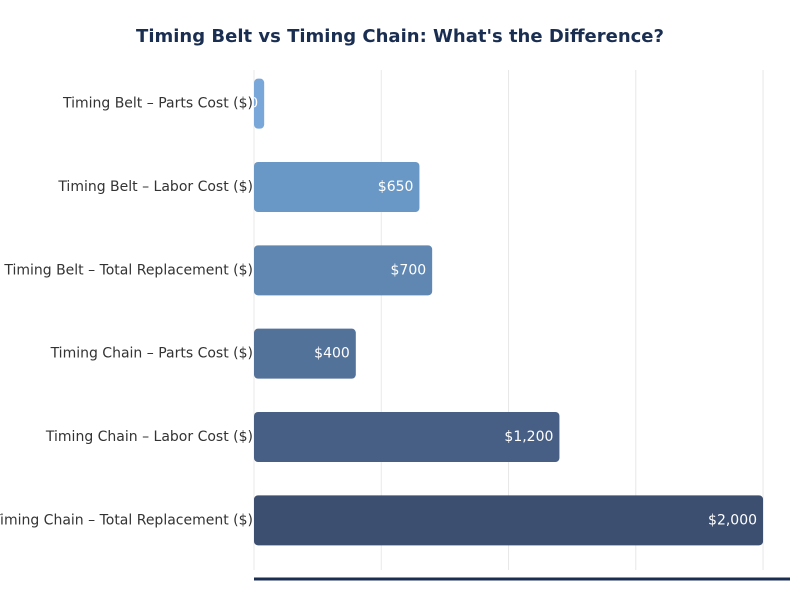  I want to click on value-label: $400, so click(332, 354).